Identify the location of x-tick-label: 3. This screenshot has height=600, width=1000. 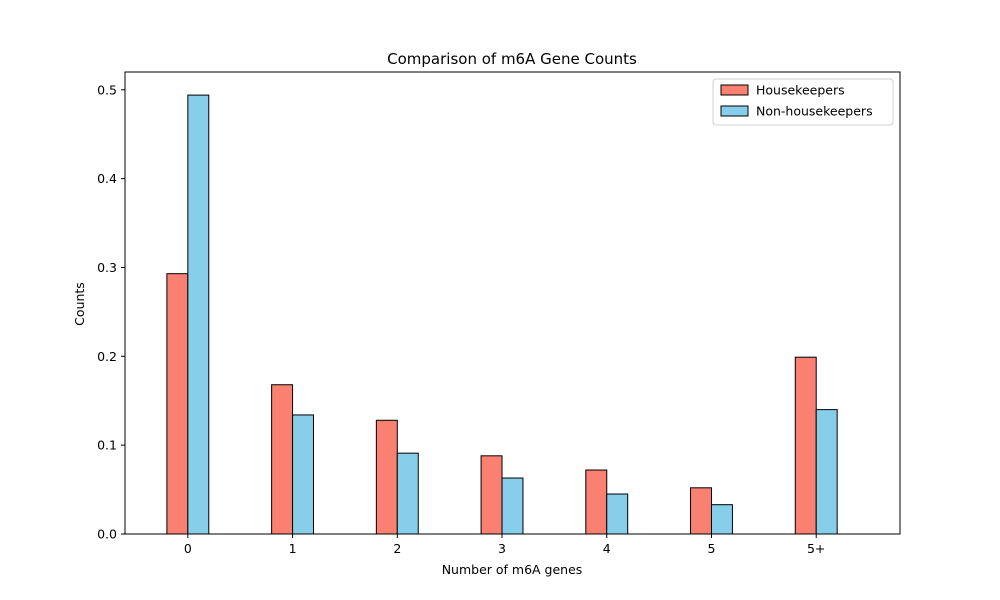
(502, 548).